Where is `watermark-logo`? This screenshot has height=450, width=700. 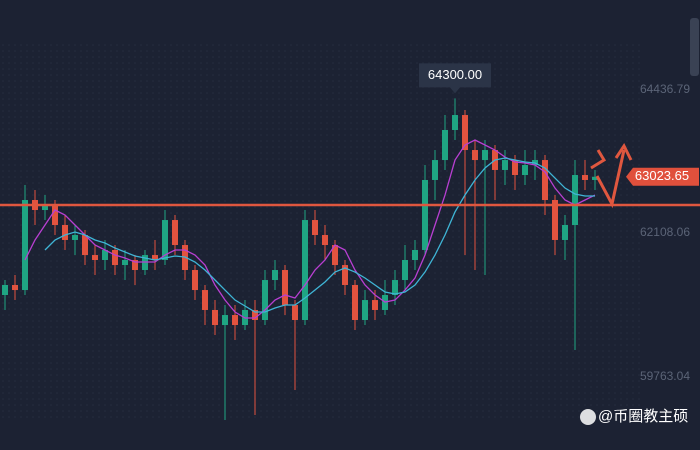 watermark-logo is located at coordinates (588, 417).